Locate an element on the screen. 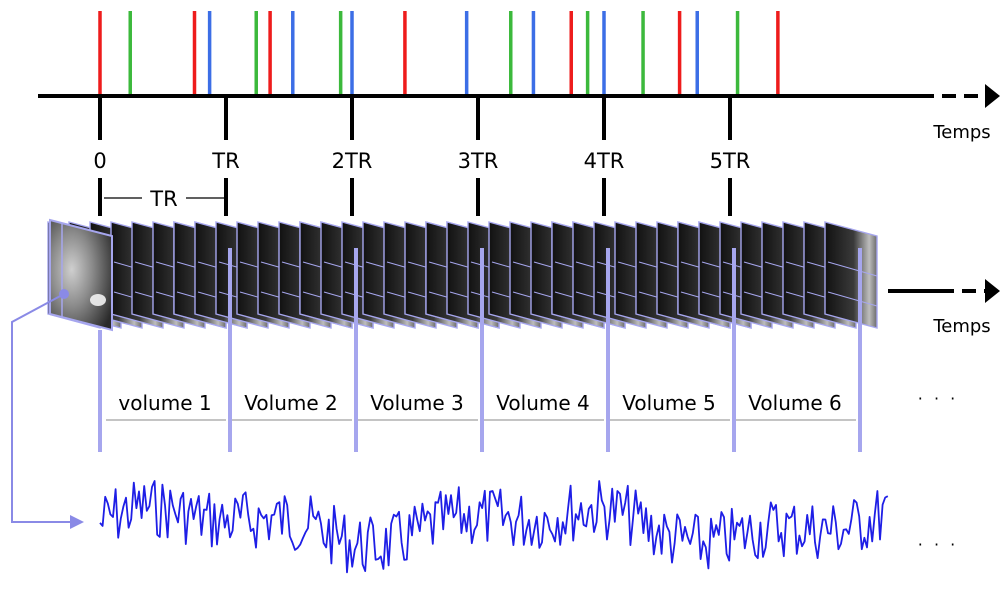 Image resolution: width=1005 pixels, height=609 pixels. acquisition-axis-label: Temps is located at coordinates (961, 326).